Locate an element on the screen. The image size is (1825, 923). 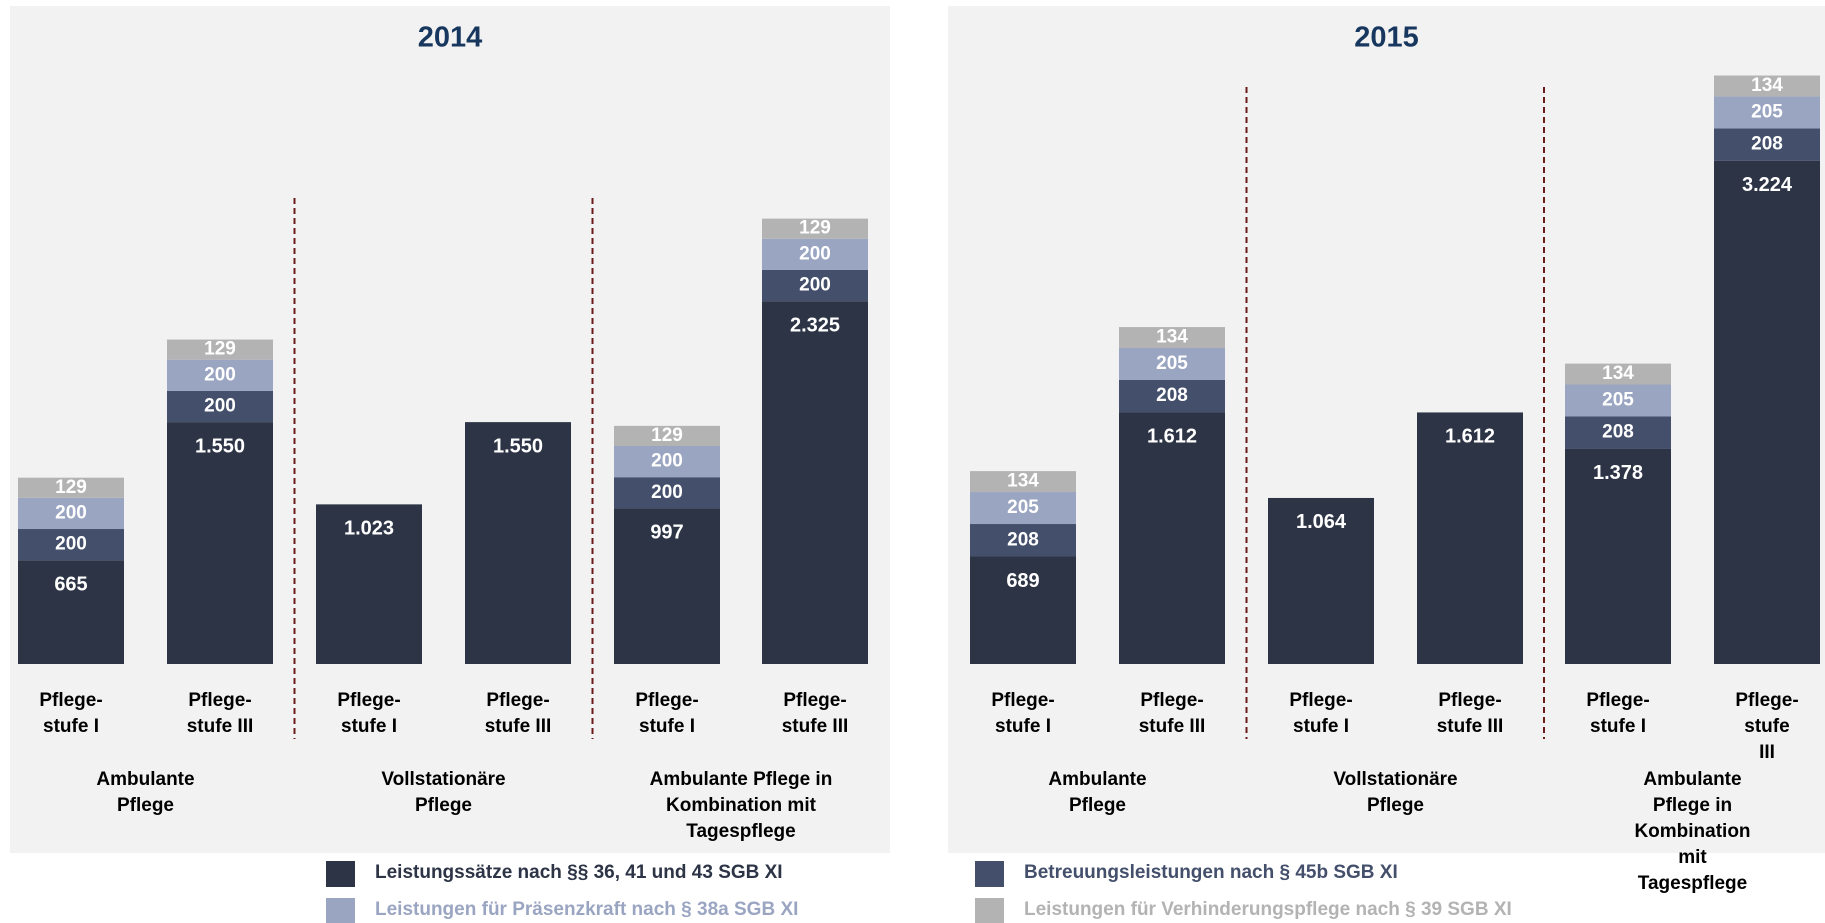
data-label: 997 is located at coordinates (666, 533).